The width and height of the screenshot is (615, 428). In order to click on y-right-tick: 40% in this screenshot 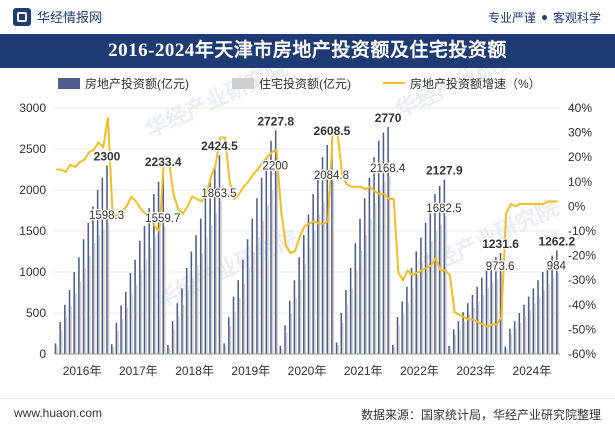, I will do `click(580, 108)`.